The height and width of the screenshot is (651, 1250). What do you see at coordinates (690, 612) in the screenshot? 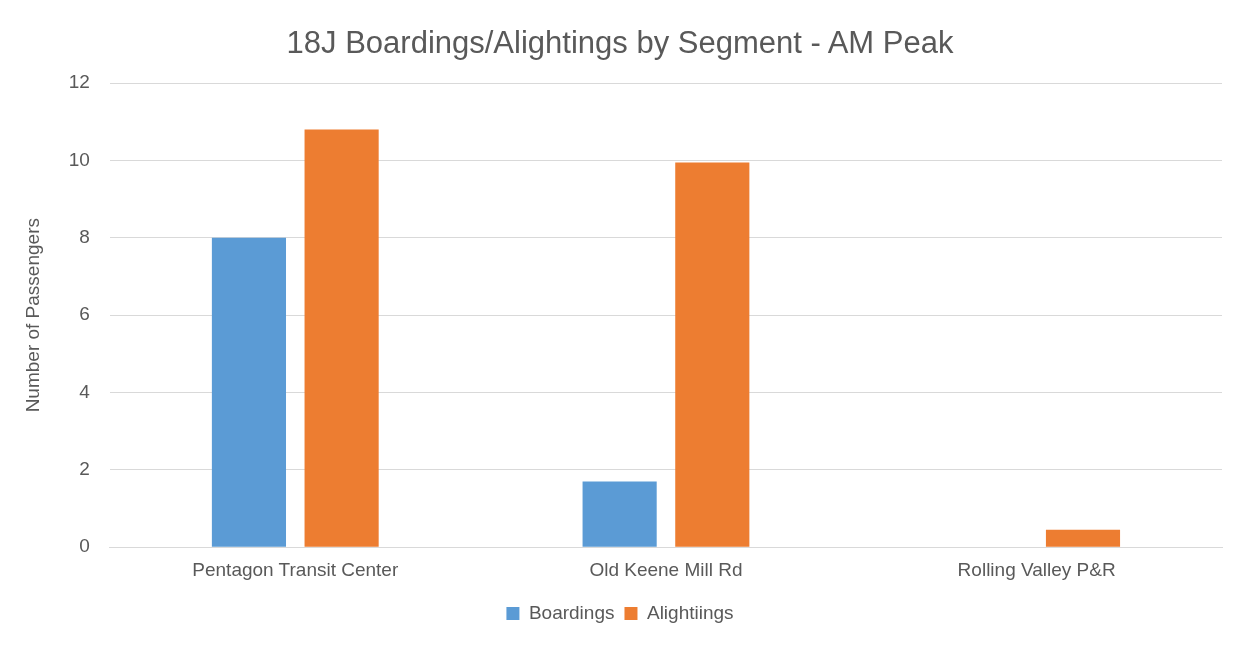
I see `legend-label: Alightiings` at bounding box center [690, 612].